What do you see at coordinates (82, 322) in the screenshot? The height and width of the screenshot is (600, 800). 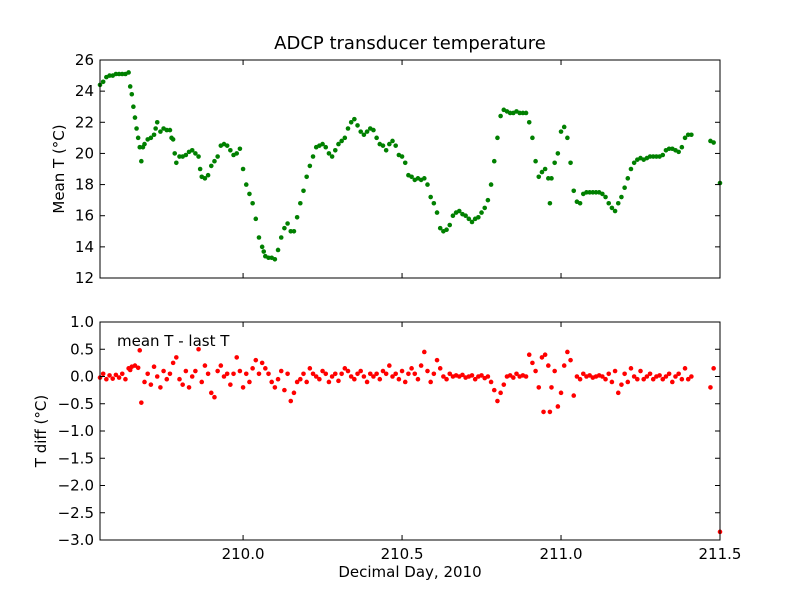 I see `difference-y-tick-label: 1.0` at bounding box center [82, 322].